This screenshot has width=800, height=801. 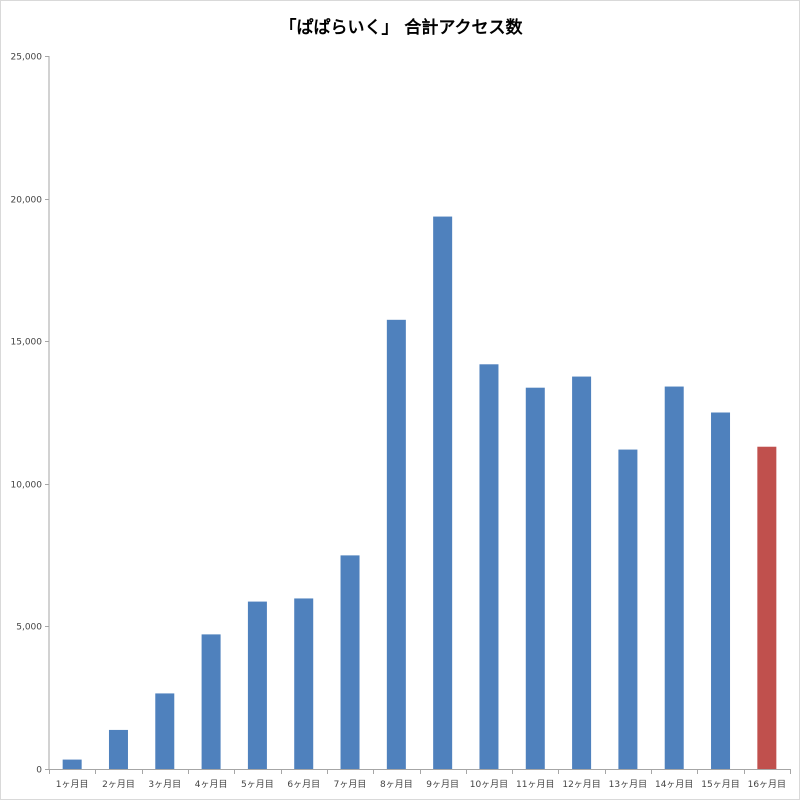 What do you see at coordinates (350, 784) in the screenshot?
I see `x-tick-label: 7ヶ月目` at bounding box center [350, 784].